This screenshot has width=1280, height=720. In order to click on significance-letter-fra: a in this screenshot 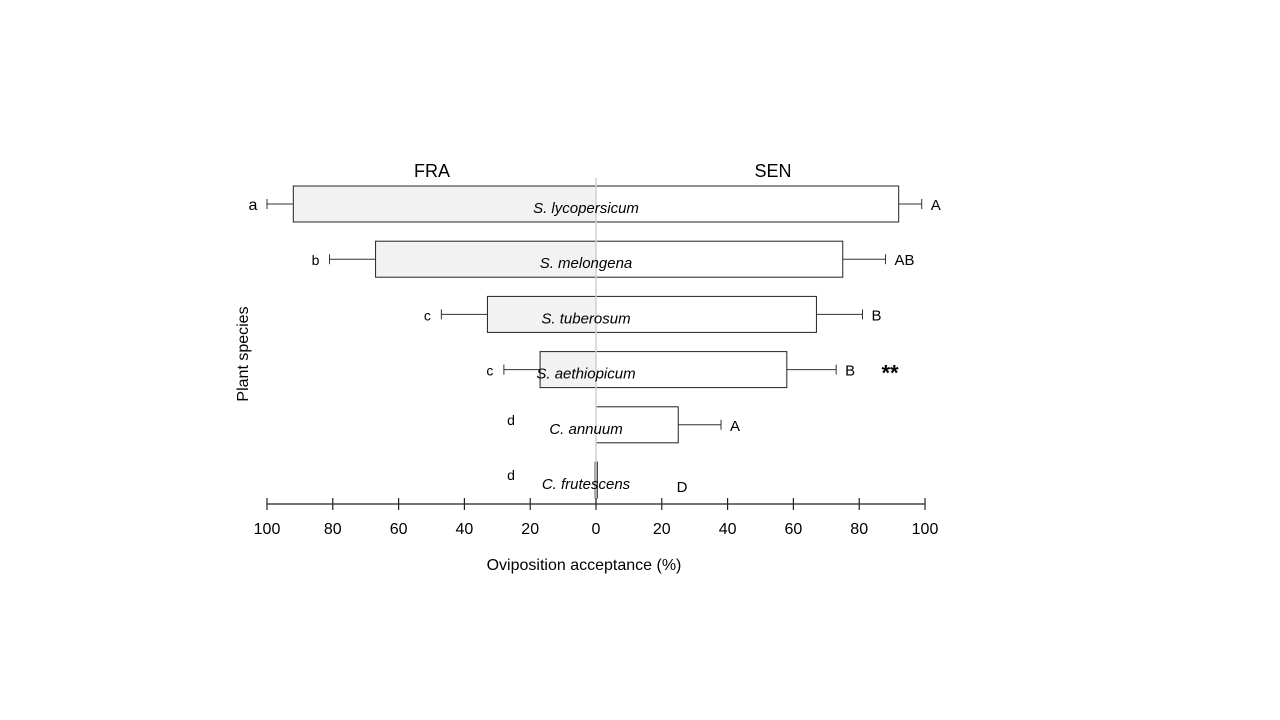, I will do `click(253, 205)`.